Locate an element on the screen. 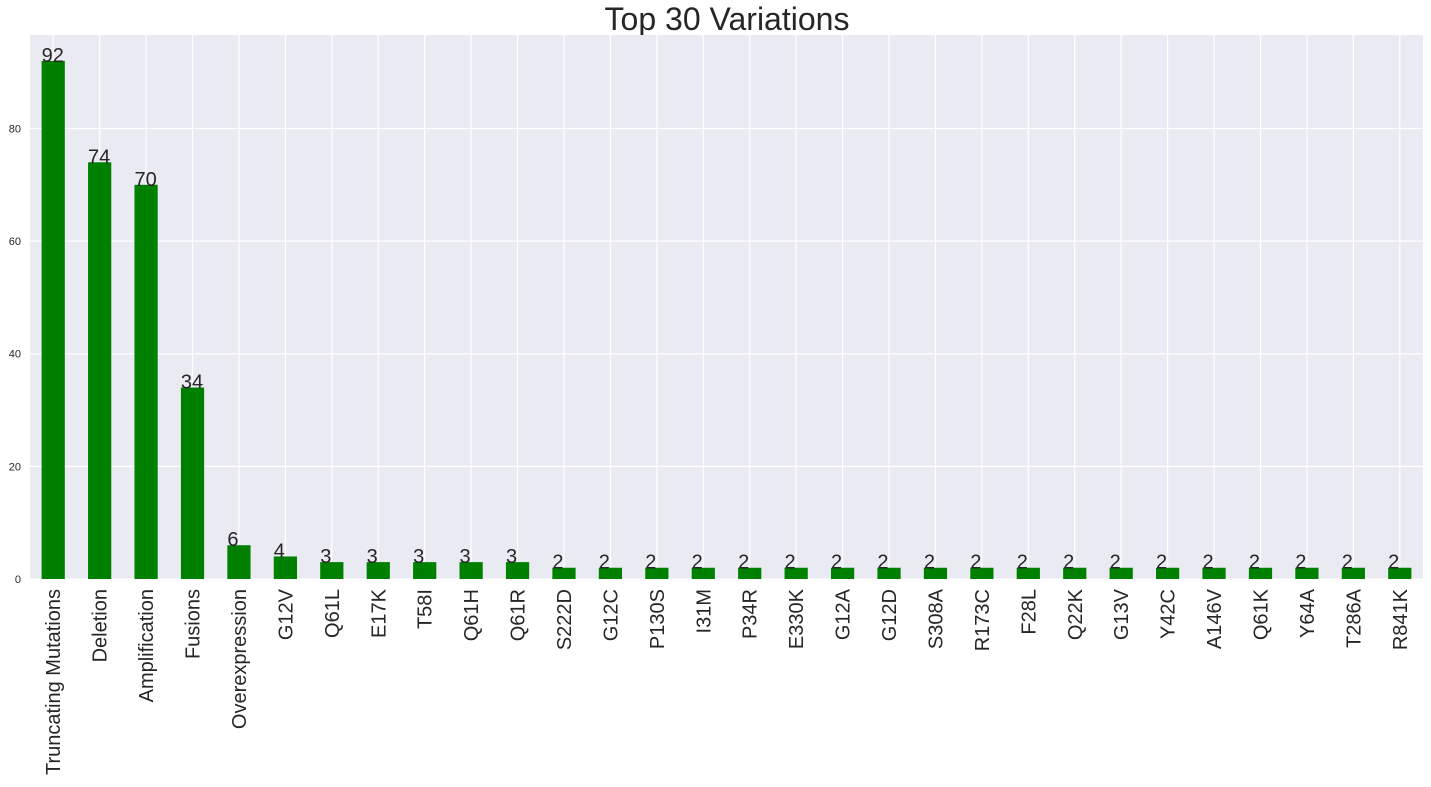 This screenshot has width=1431, height=787. x-tick-label: S308A is located at coordinates (936, 618).